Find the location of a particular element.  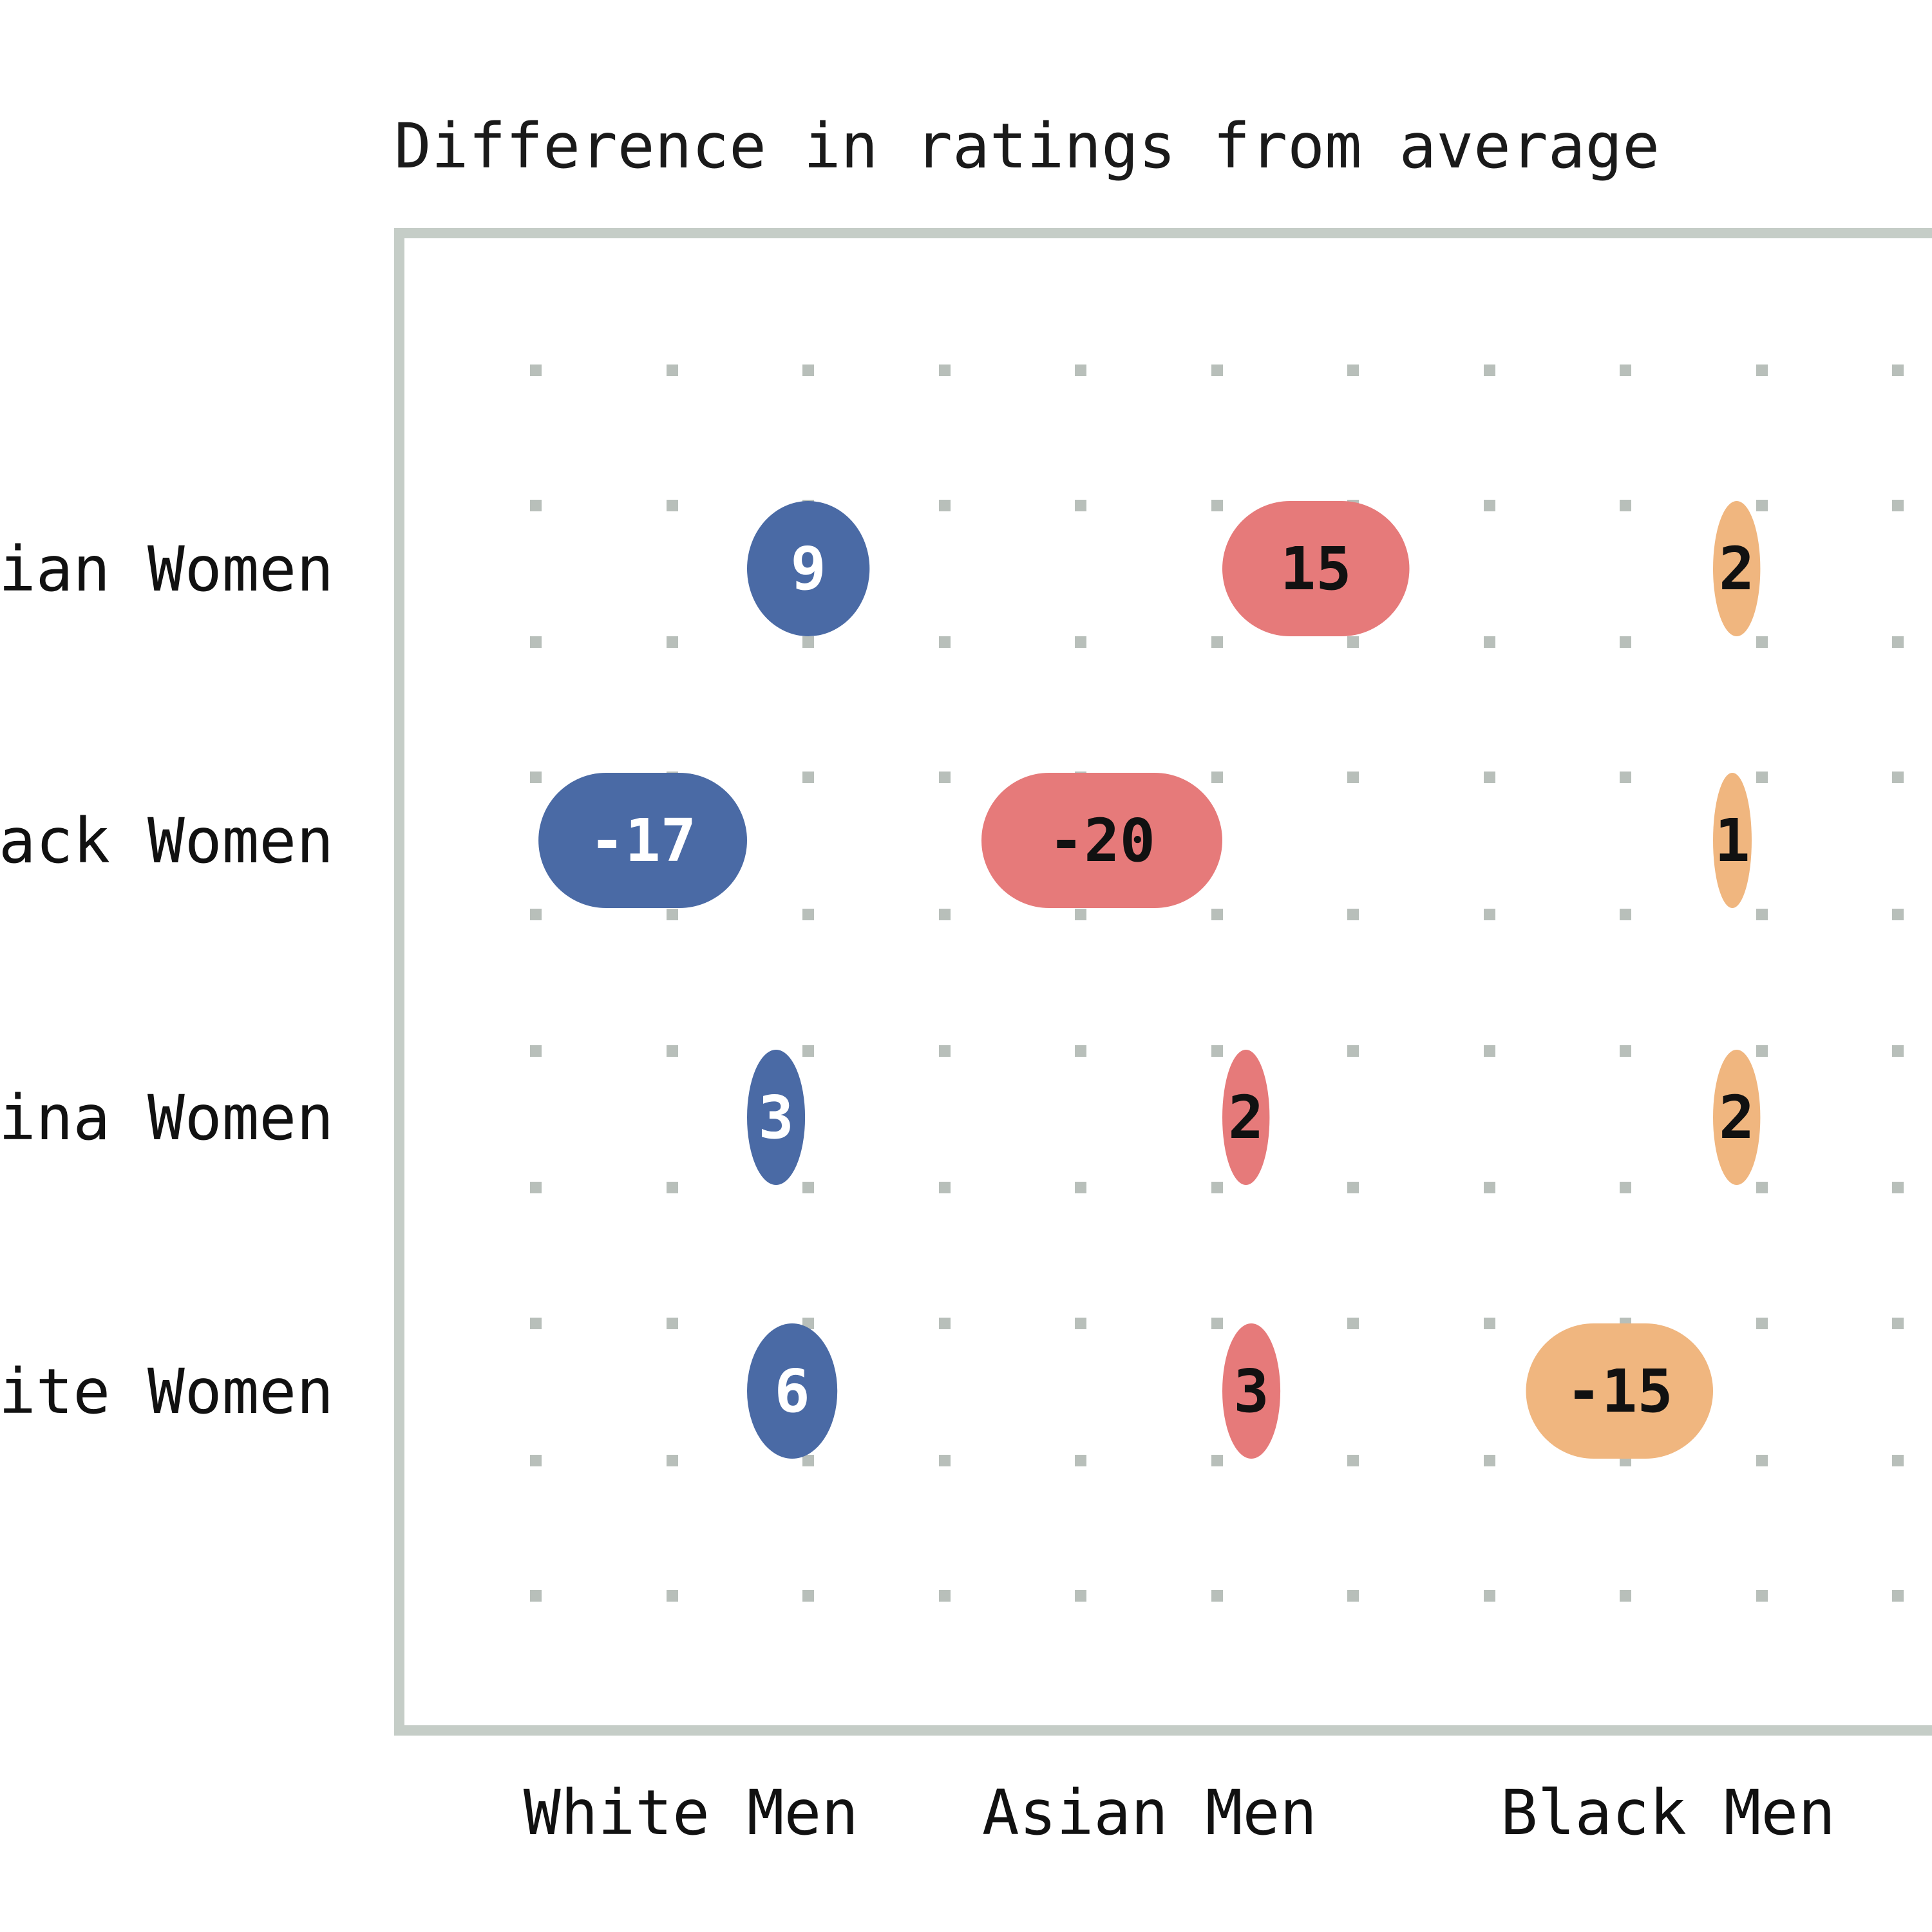

row-label: ite Women is located at coordinates (167, 1392).